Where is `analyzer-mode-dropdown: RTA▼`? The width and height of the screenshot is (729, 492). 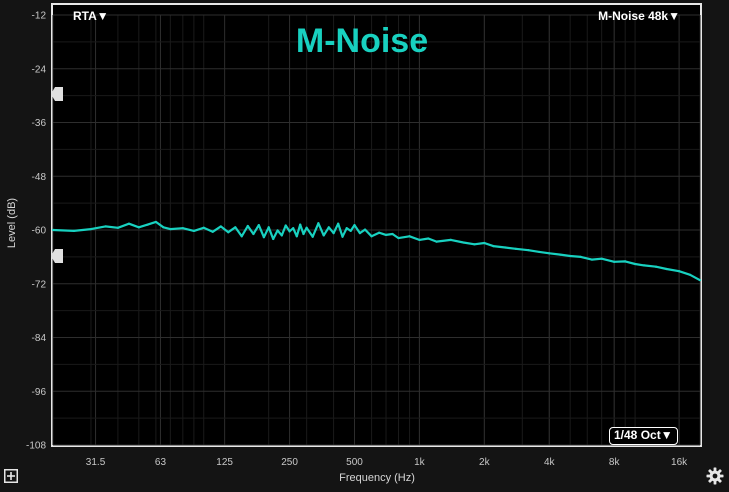 analyzer-mode-dropdown: RTA▼ is located at coordinates (91, 16).